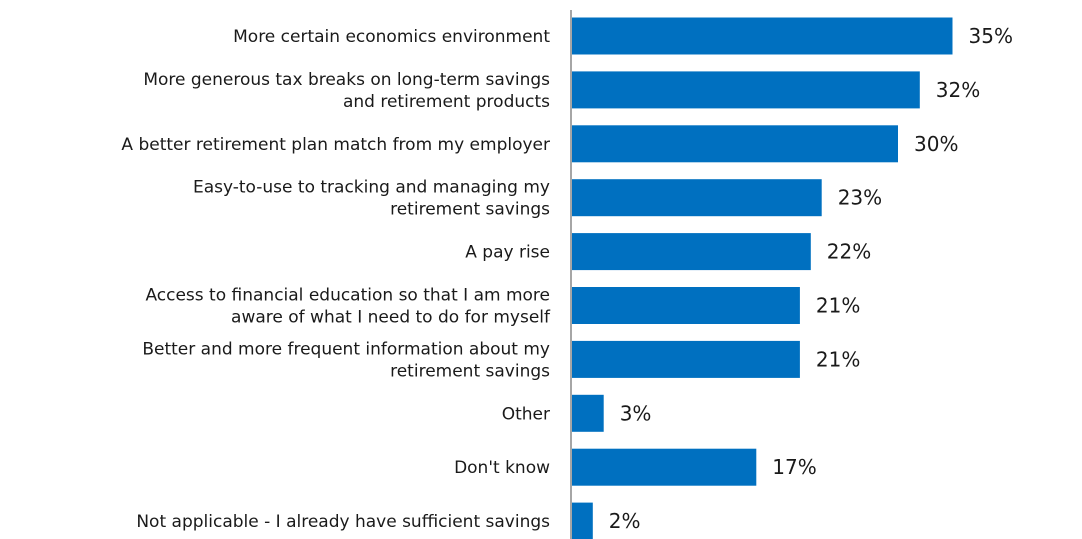 Image resolution: width=1082 pixels, height=539 pixels. Describe the element at coordinates (838, 359) in the screenshot. I see `value-label-6: 21%` at that location.